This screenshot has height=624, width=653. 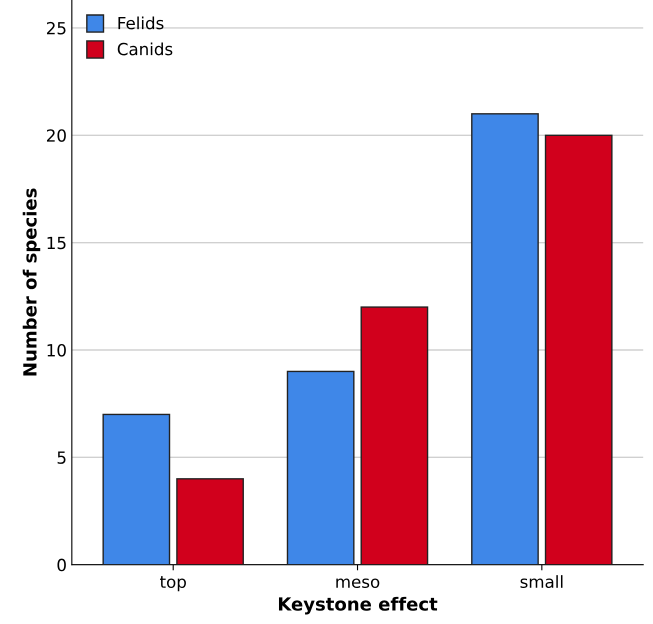 What do you see at coordinates (541, 581) in the screenshot?
I see `x-tick-label: small` at bounding box center [541, 581].